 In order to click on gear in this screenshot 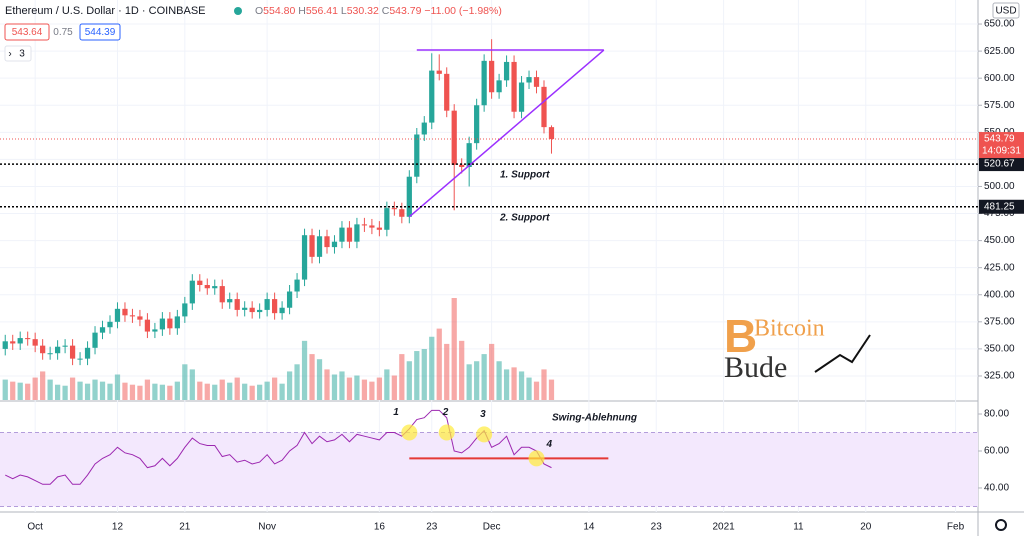, I will do `click(1001, 525)`.